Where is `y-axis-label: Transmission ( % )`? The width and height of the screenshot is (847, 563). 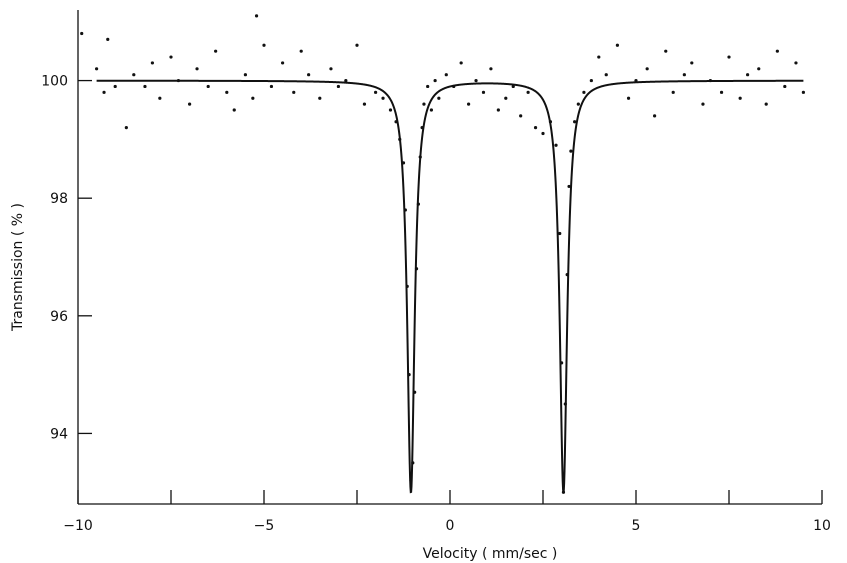 y-axis-label: Transmission ( % ) is located at coordinates (18, 267).